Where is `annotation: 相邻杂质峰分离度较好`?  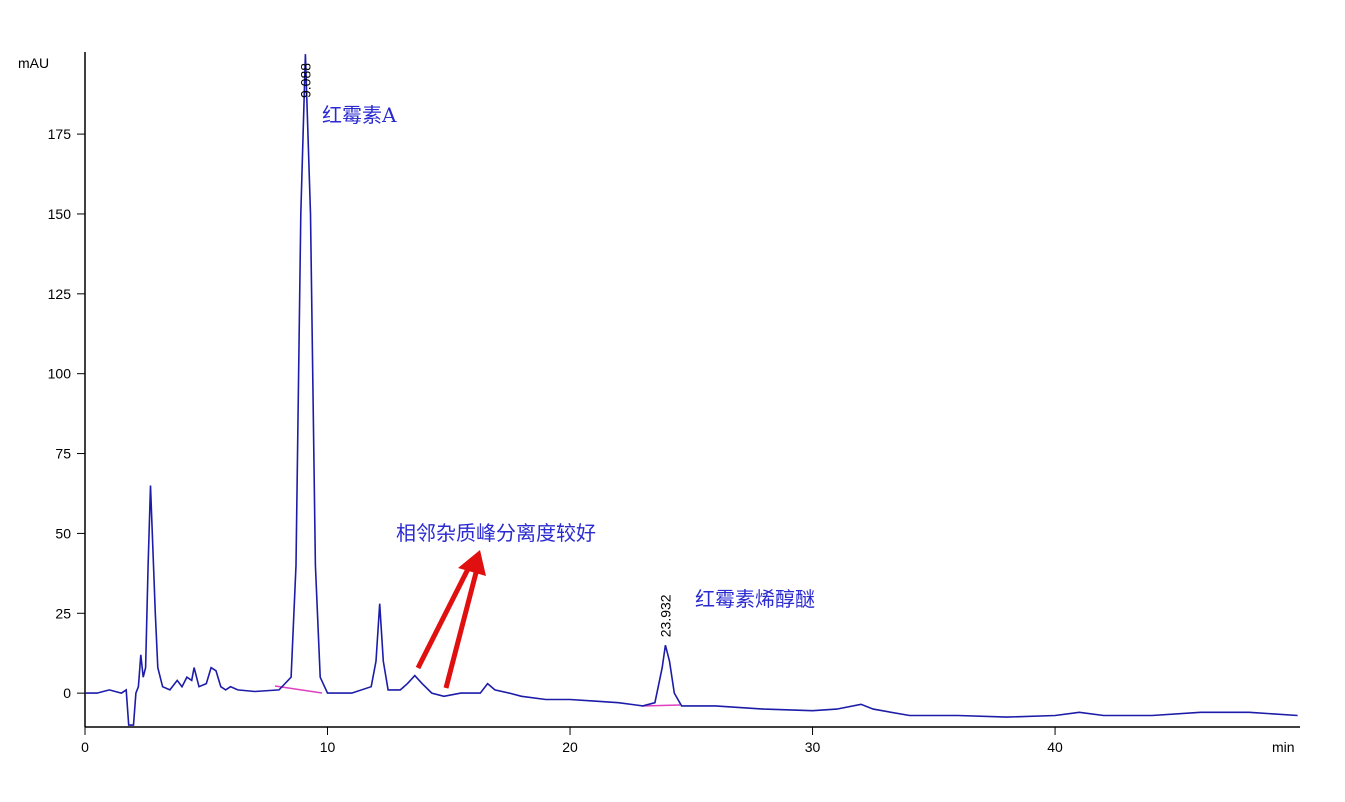 annotation: 相邻杂质峰分离度较好 is located at coordinates (496, 533).